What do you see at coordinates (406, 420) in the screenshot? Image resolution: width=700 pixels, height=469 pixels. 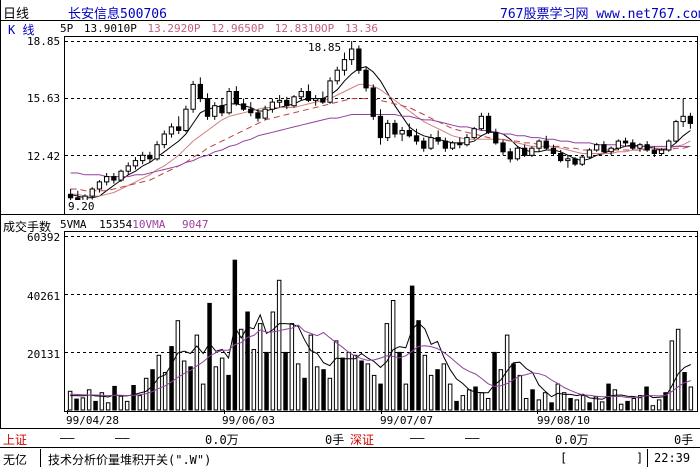 I see `x-date-2: 99/07/07` at bounding box center [406, 420].